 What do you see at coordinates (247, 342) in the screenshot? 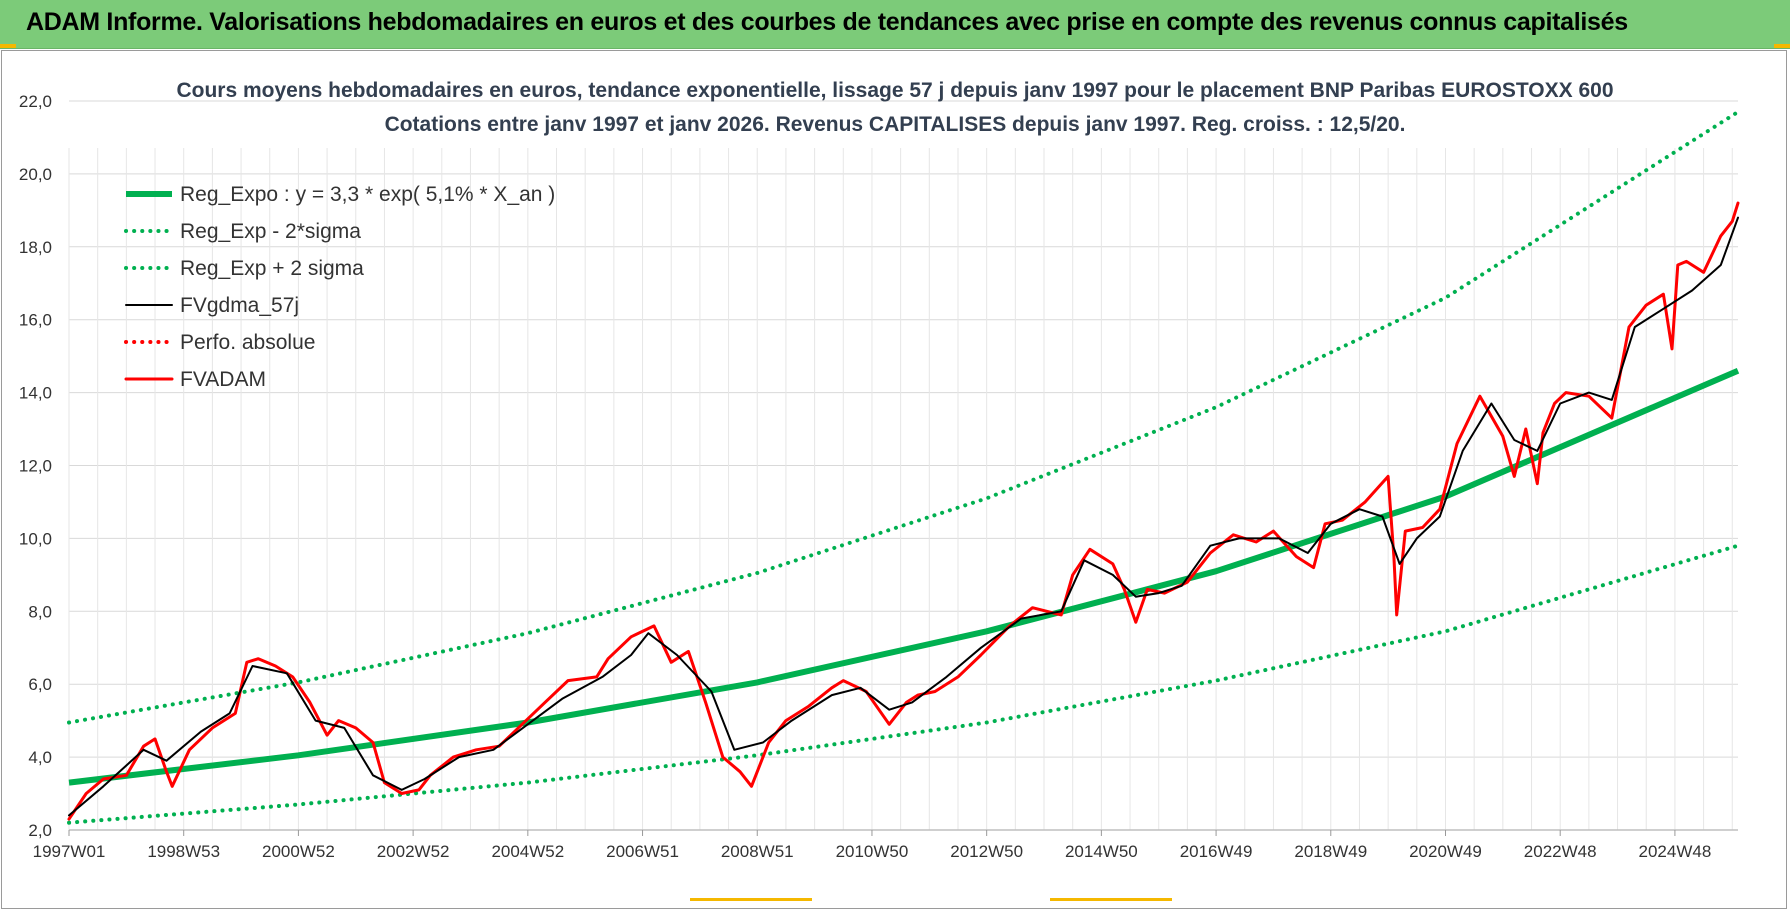
I see `legend-label: Perfo. absolue` at bounding box center [247, 342].